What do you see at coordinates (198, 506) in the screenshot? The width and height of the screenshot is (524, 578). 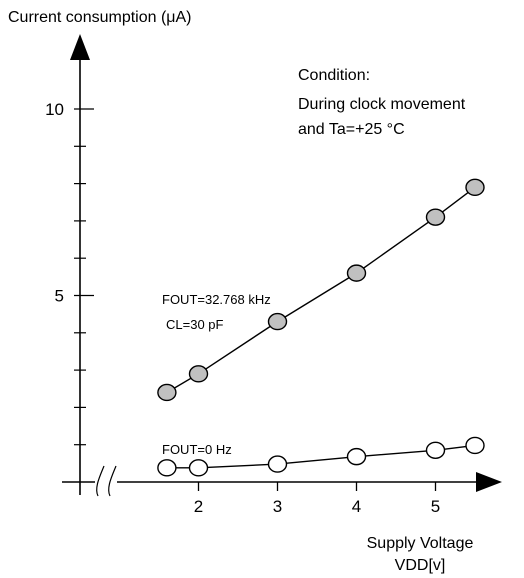 I see `x-tick-label-2: 2` at bounding box center [198, 506].